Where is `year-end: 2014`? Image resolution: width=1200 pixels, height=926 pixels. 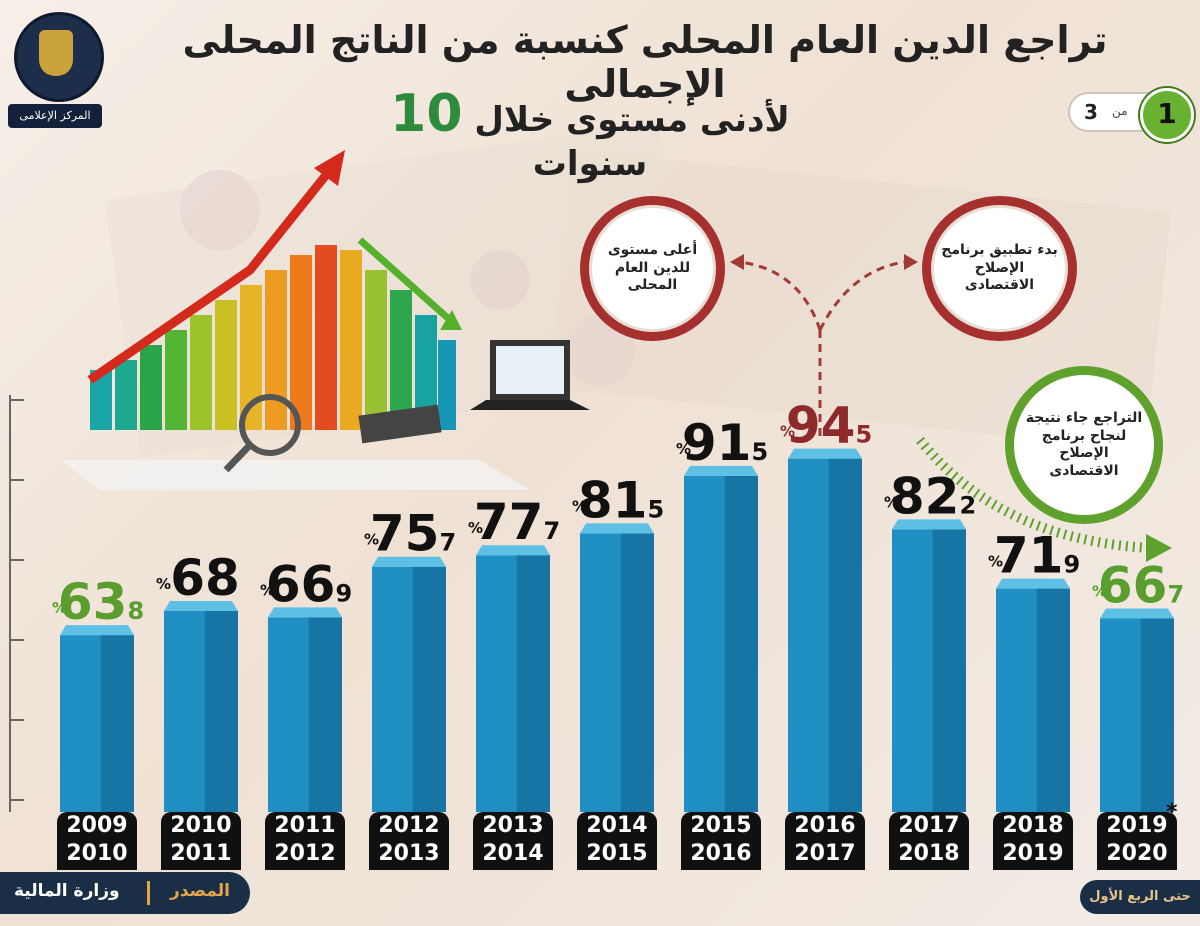
year-end: 2014 is located at coordinates (513, 853).